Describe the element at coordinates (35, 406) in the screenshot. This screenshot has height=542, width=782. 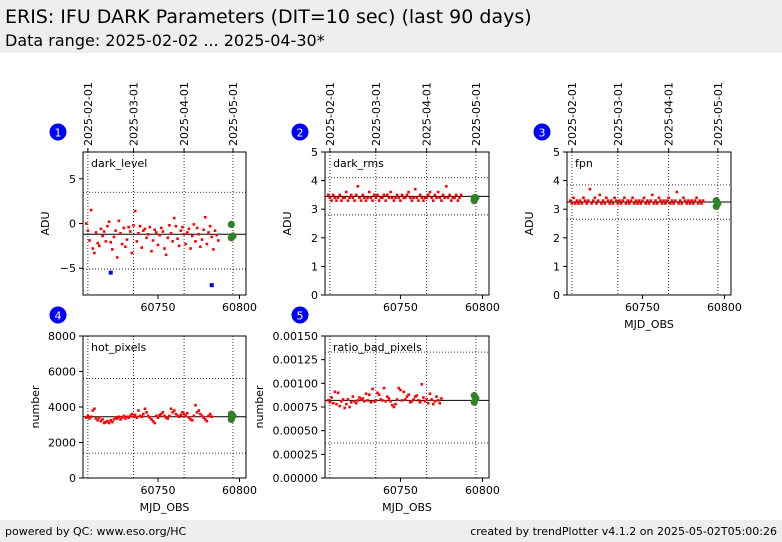
I see `plot4-y-axis-label: number` at that location.